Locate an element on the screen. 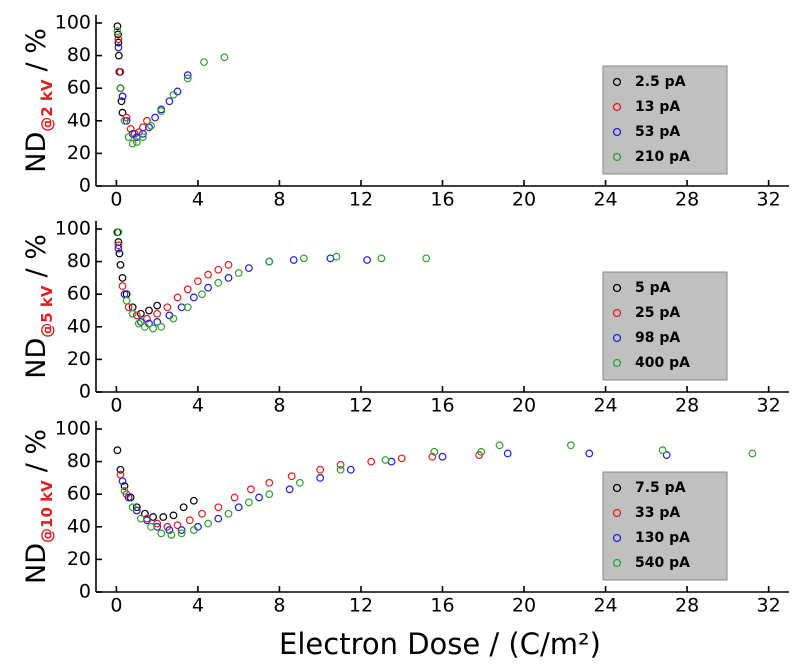 The width and height of the screenshot is (803, 671). legend-label: 13 pA is located at coordinates (657, 107).